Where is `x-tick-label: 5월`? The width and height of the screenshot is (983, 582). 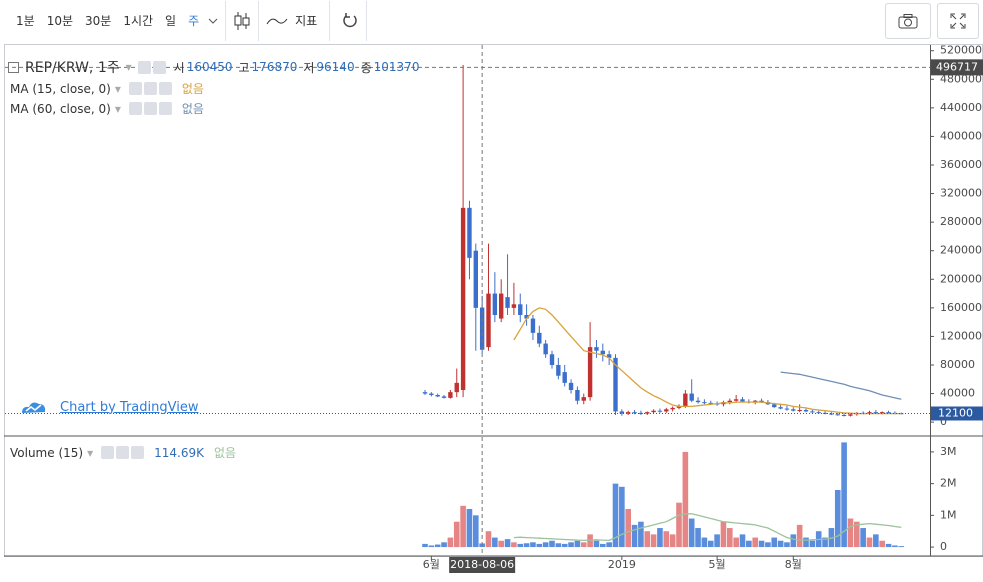 x-tick-label: 5월 is located at coordinates (717, 564).